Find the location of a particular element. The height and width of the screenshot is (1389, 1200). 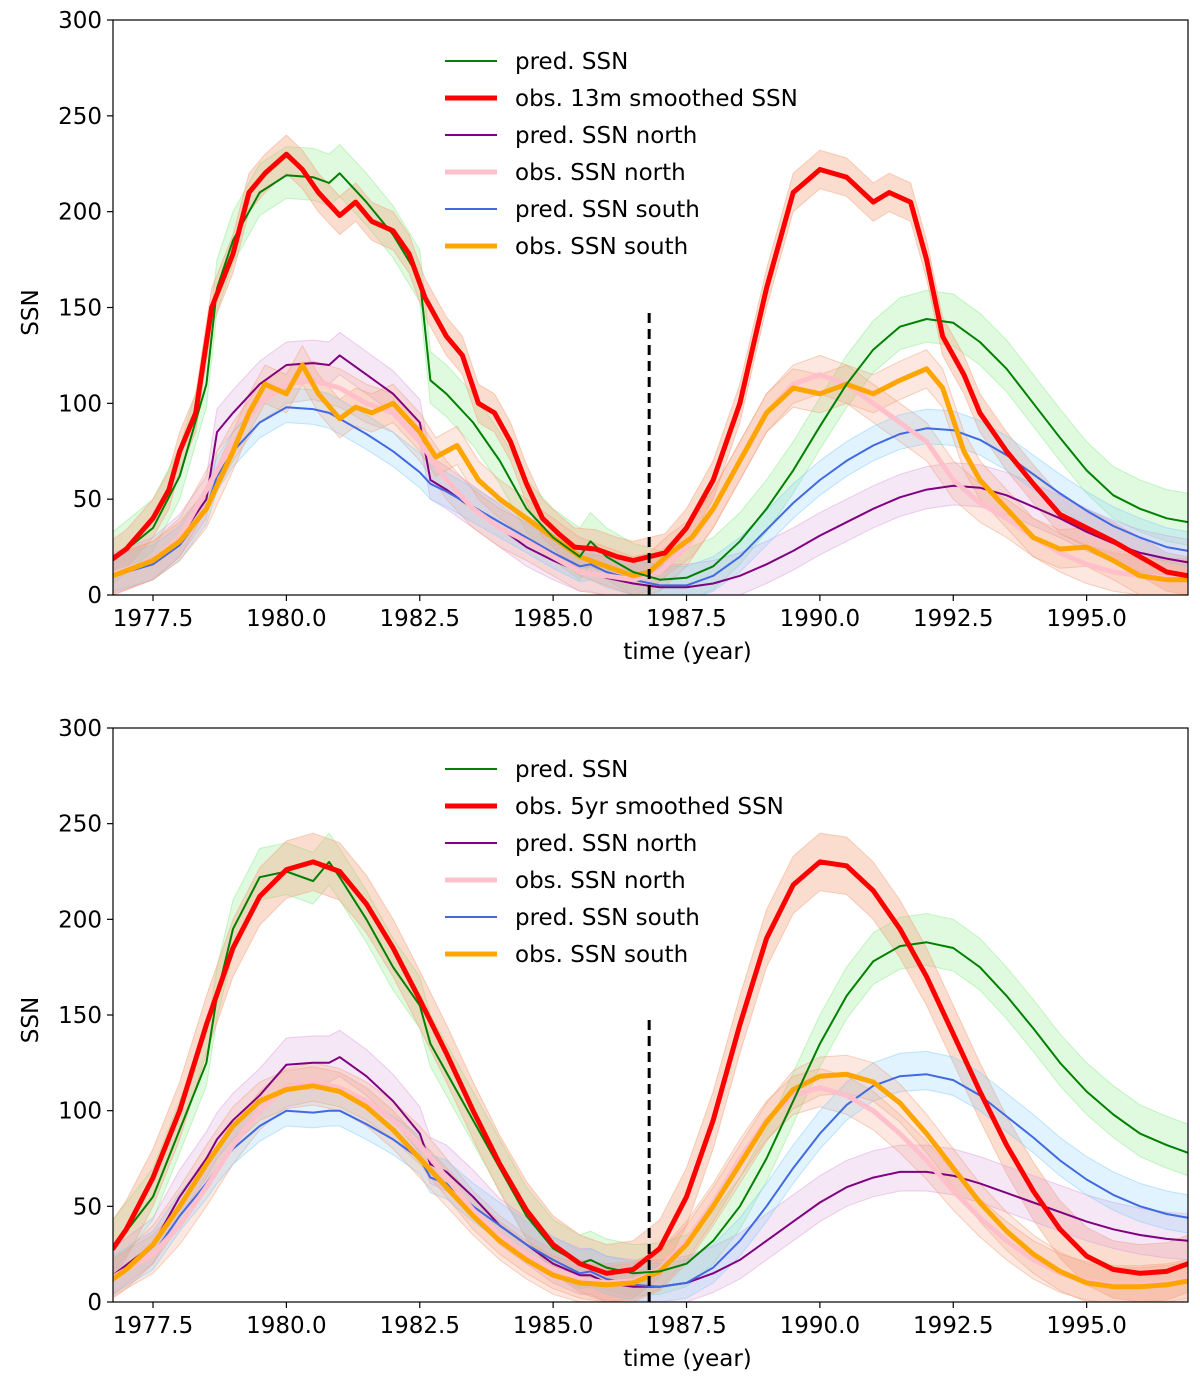

legend-label-obs_total: obs. 5yr smoothed SSN is located at coordinates (649, 807).